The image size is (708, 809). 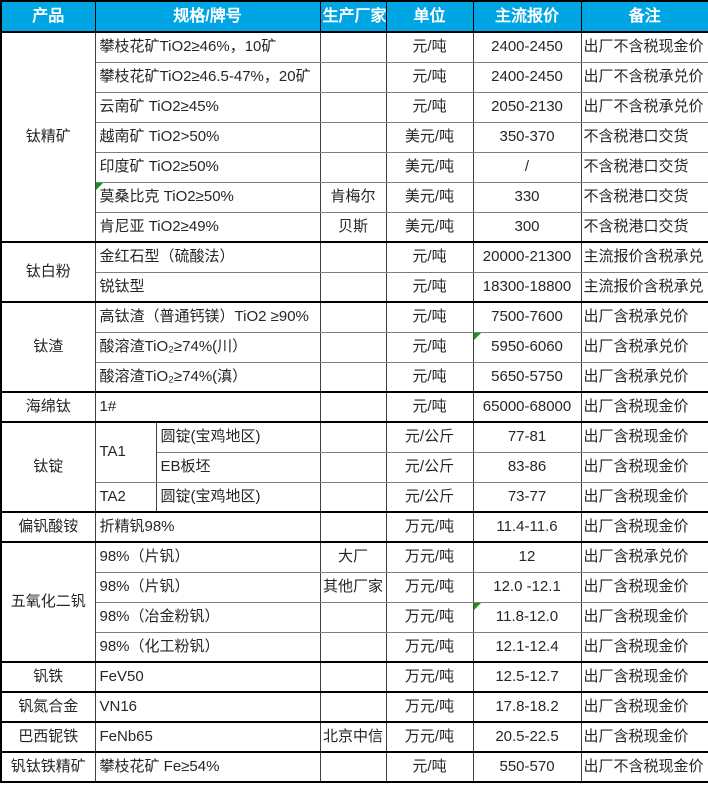 What do you see at coordinates (527, 557) in the screenshot?
I see `cell-price: 12` at bounding box center [527, 557].